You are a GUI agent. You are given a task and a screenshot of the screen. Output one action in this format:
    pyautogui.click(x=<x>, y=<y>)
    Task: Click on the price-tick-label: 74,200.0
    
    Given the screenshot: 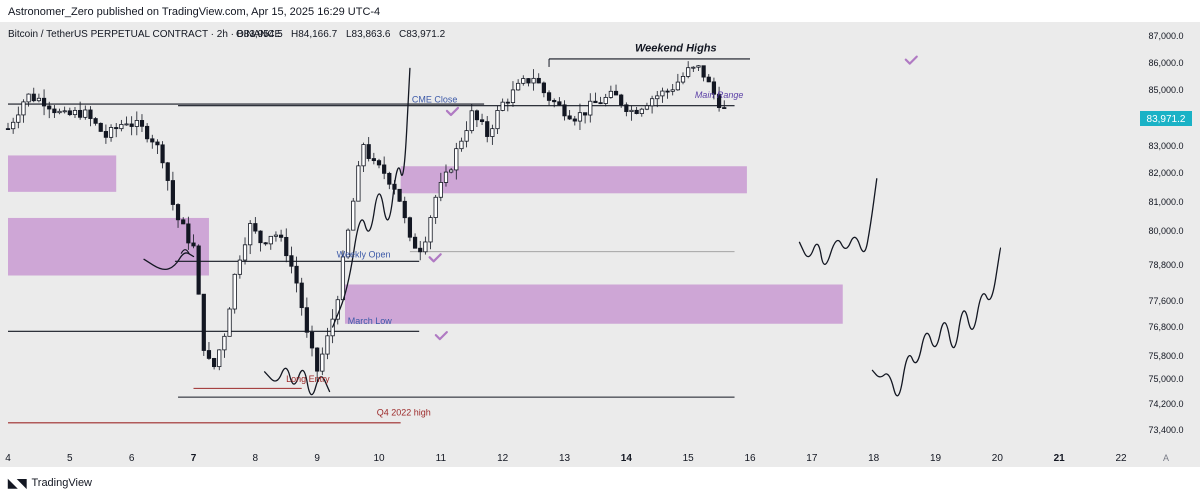 What is the action you would take?
    pyautogui.click(x=1165, y=404)
    